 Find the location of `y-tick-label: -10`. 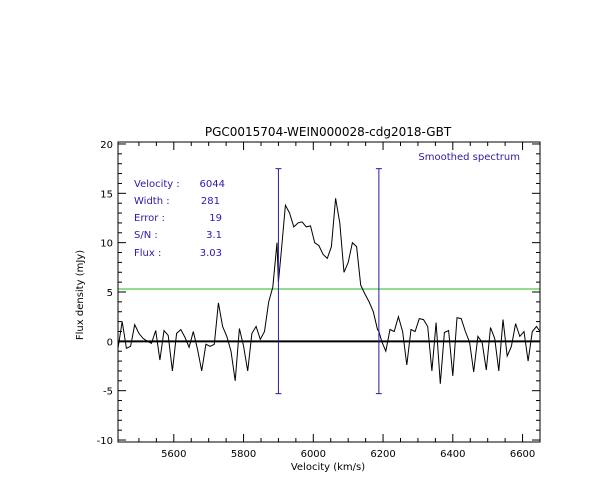

y-tick-label: -10 is located at coordinates (105, 441).